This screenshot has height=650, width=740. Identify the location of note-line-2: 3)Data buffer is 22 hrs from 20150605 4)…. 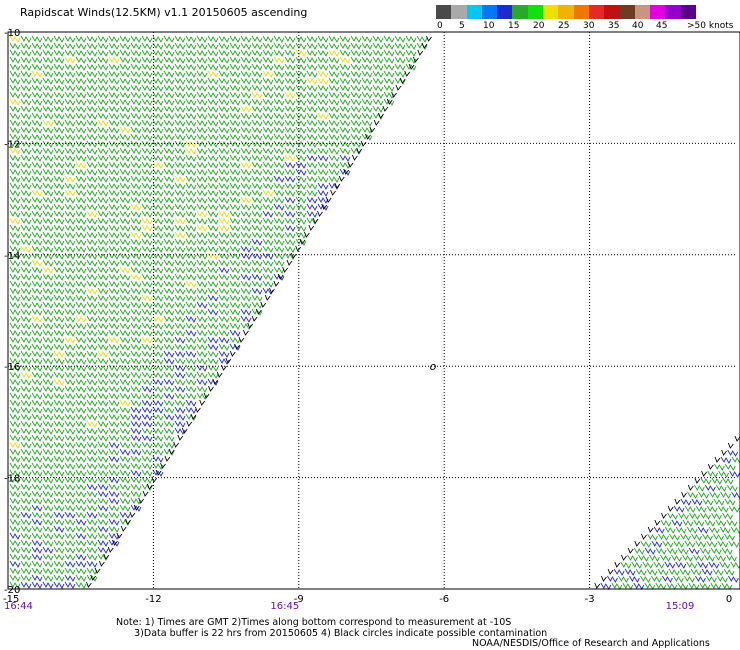
(341, 633).